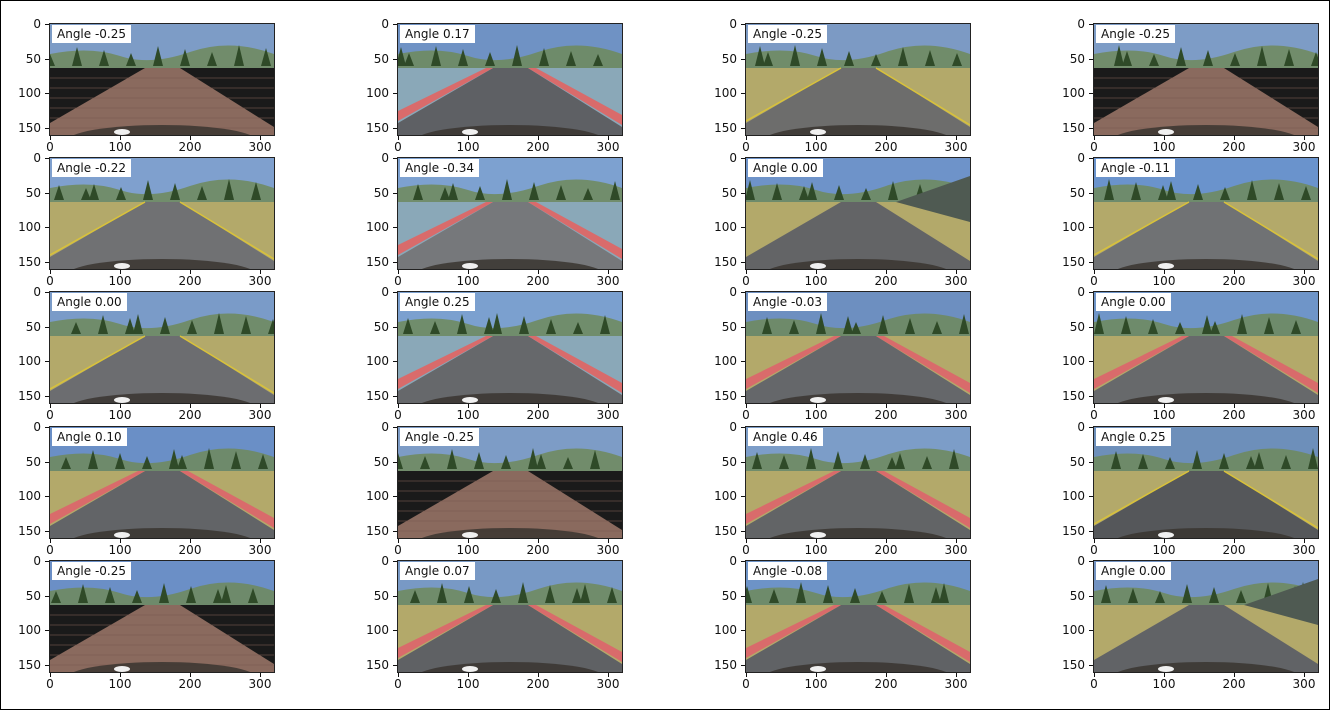  Describe the element at coordinates (89, 302) in the screenshot. I see `steering-angle-label: Angle 0.00` at that location.